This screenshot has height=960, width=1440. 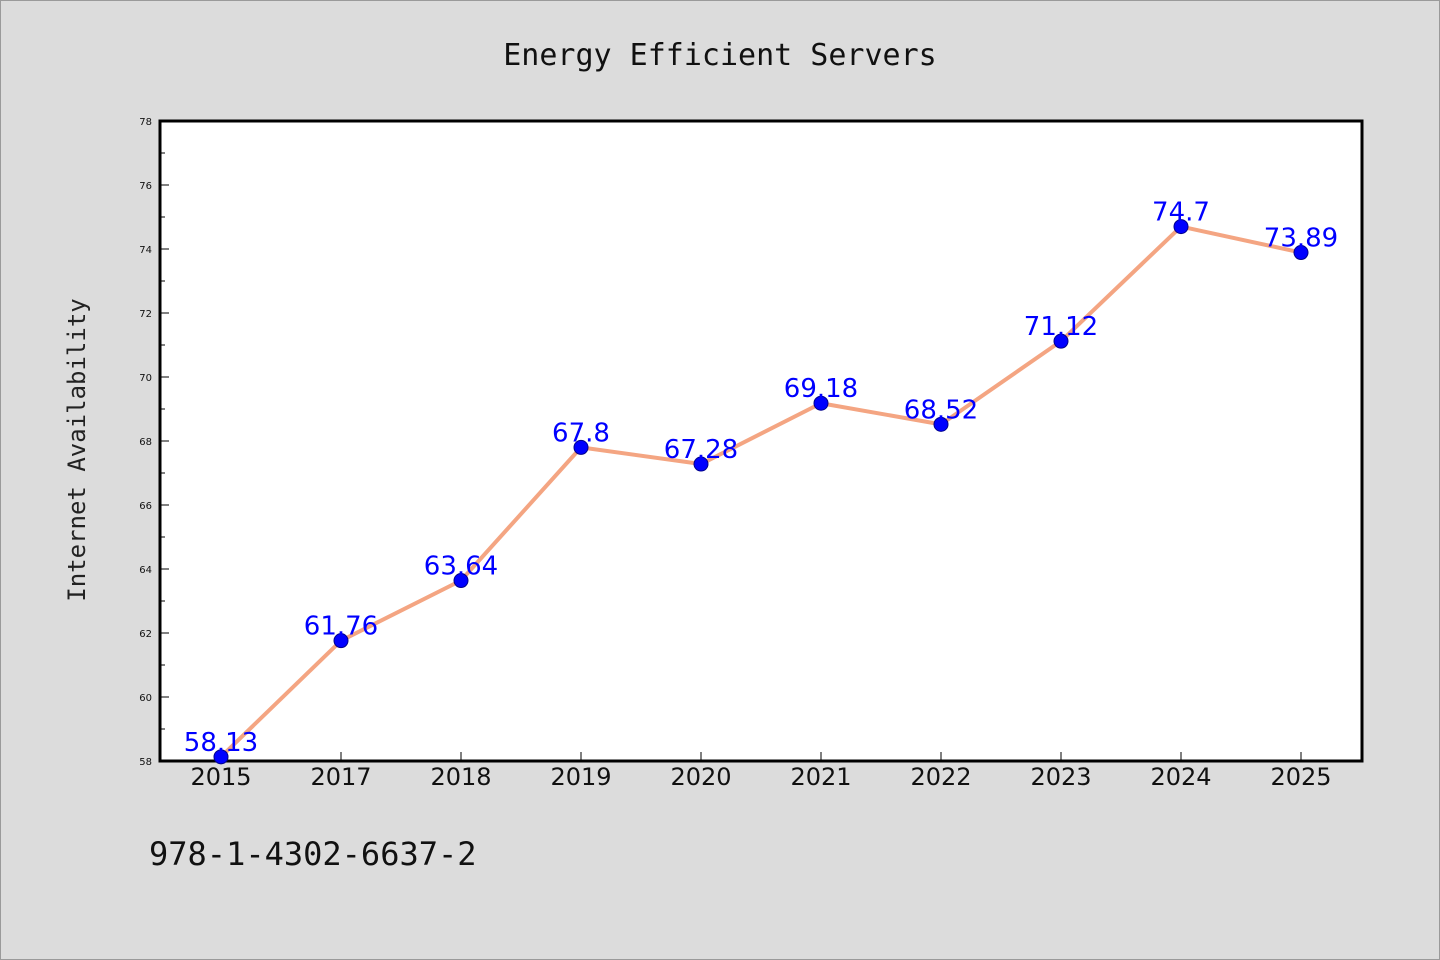 I want to click on y-tick-label: 62, so click(x=145, y=634).